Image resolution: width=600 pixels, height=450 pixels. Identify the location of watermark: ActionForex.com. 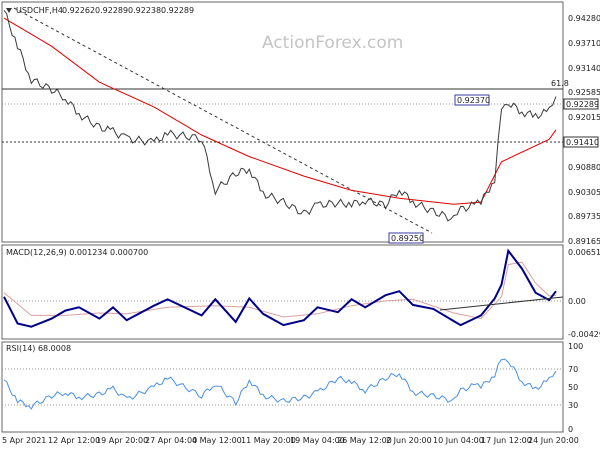
(332, 43).